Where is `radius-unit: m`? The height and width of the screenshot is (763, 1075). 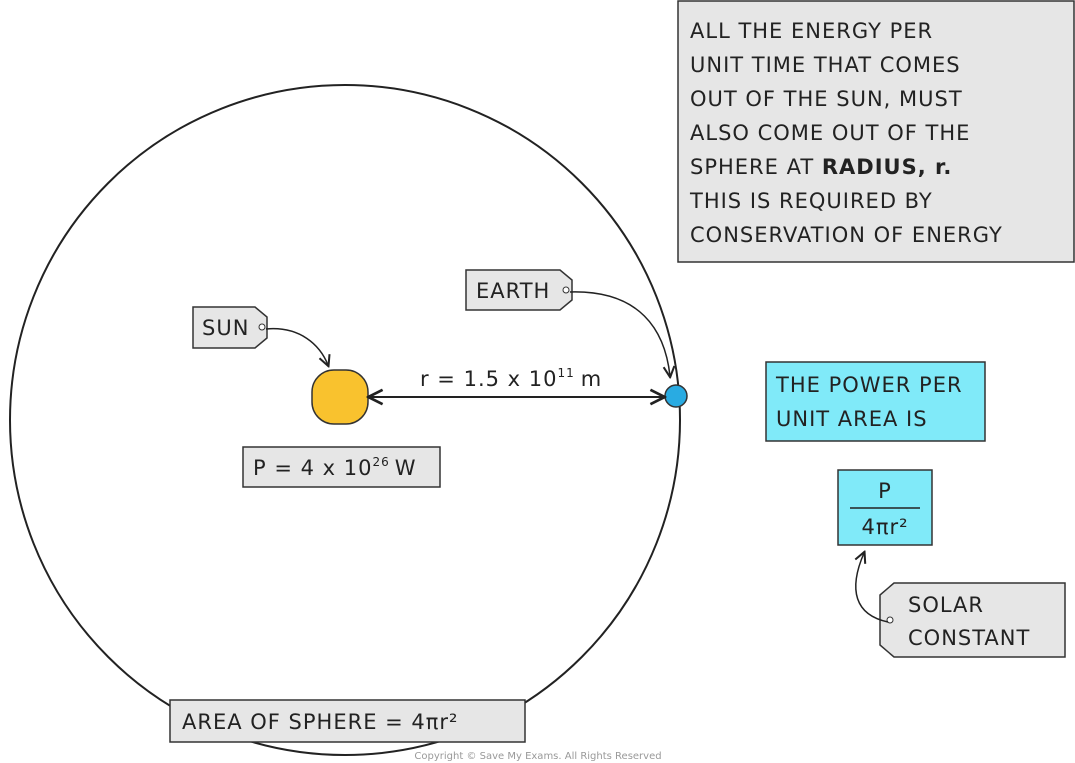 radius-unit: m is located at coordinates (591, 379).